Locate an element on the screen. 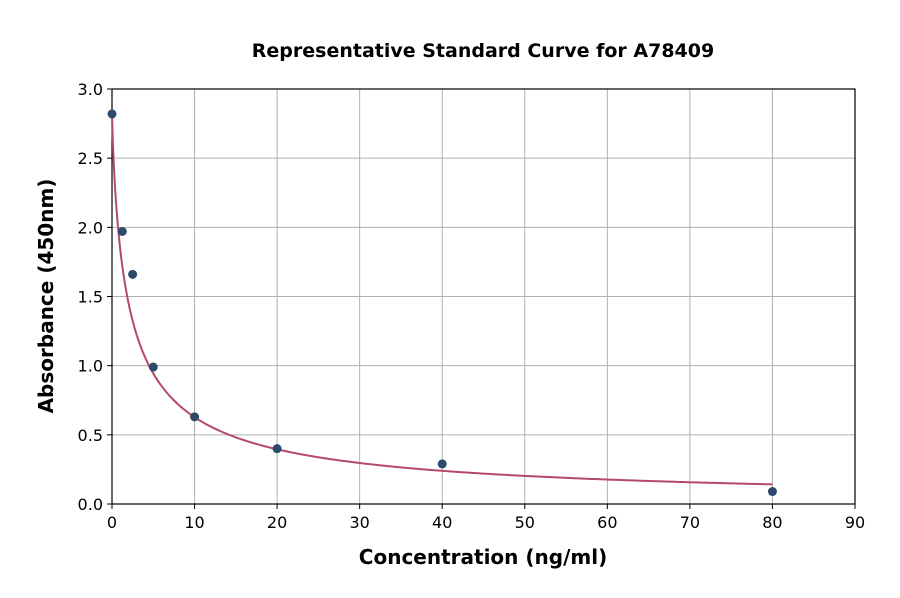  y-tick-label: 2.0 is located at coordinates (90, 227).